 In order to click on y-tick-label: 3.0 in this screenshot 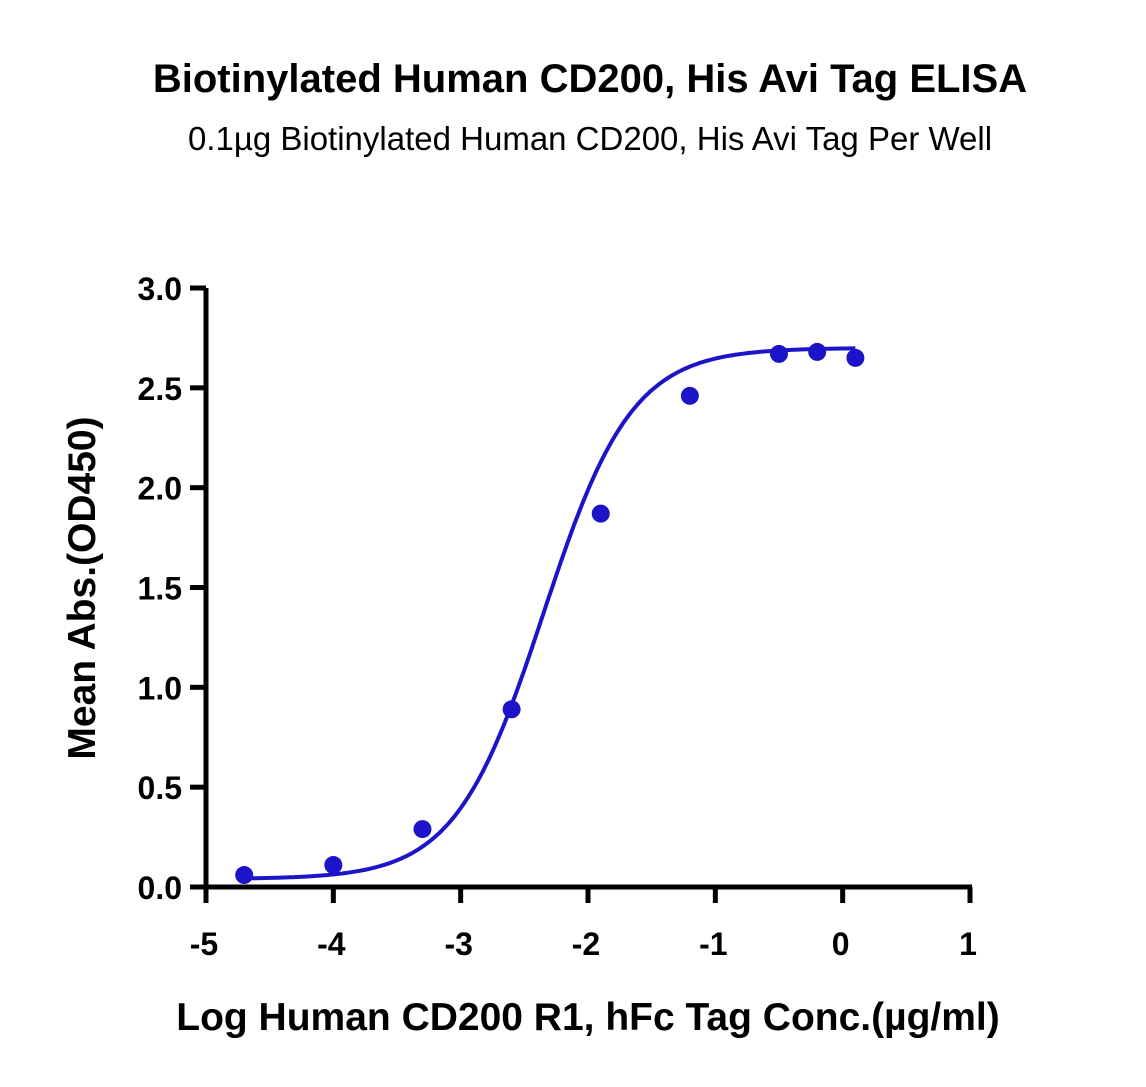, I will do `click(160, 289)`.